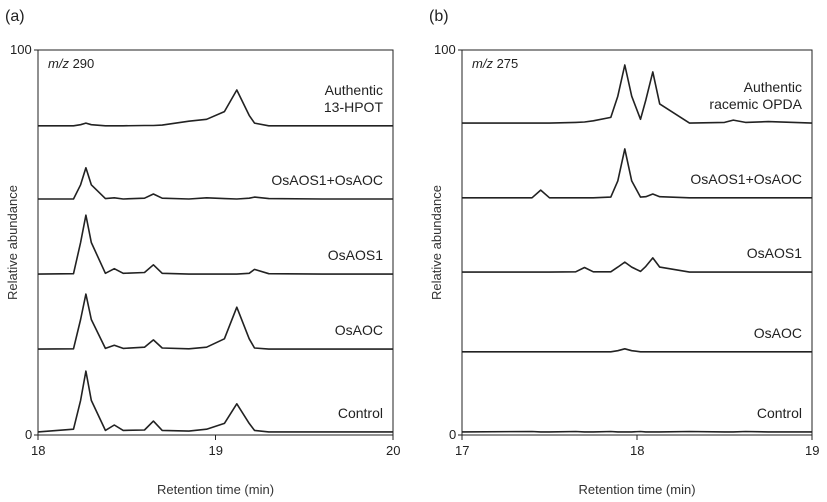 The image size is (827, 502). What do you see at coordinates (439, 16) in the screenshot?
I see `panel-label: (b)` at bounding box center [439, 16].